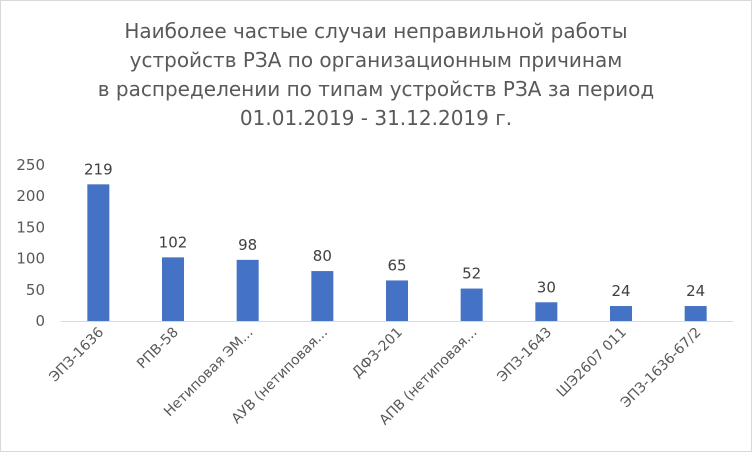 The height and width of the screenshot is (452, 752). Describe the element at coordinates (173, 242) in the screenshot. I see `data-label: 102` at that location.